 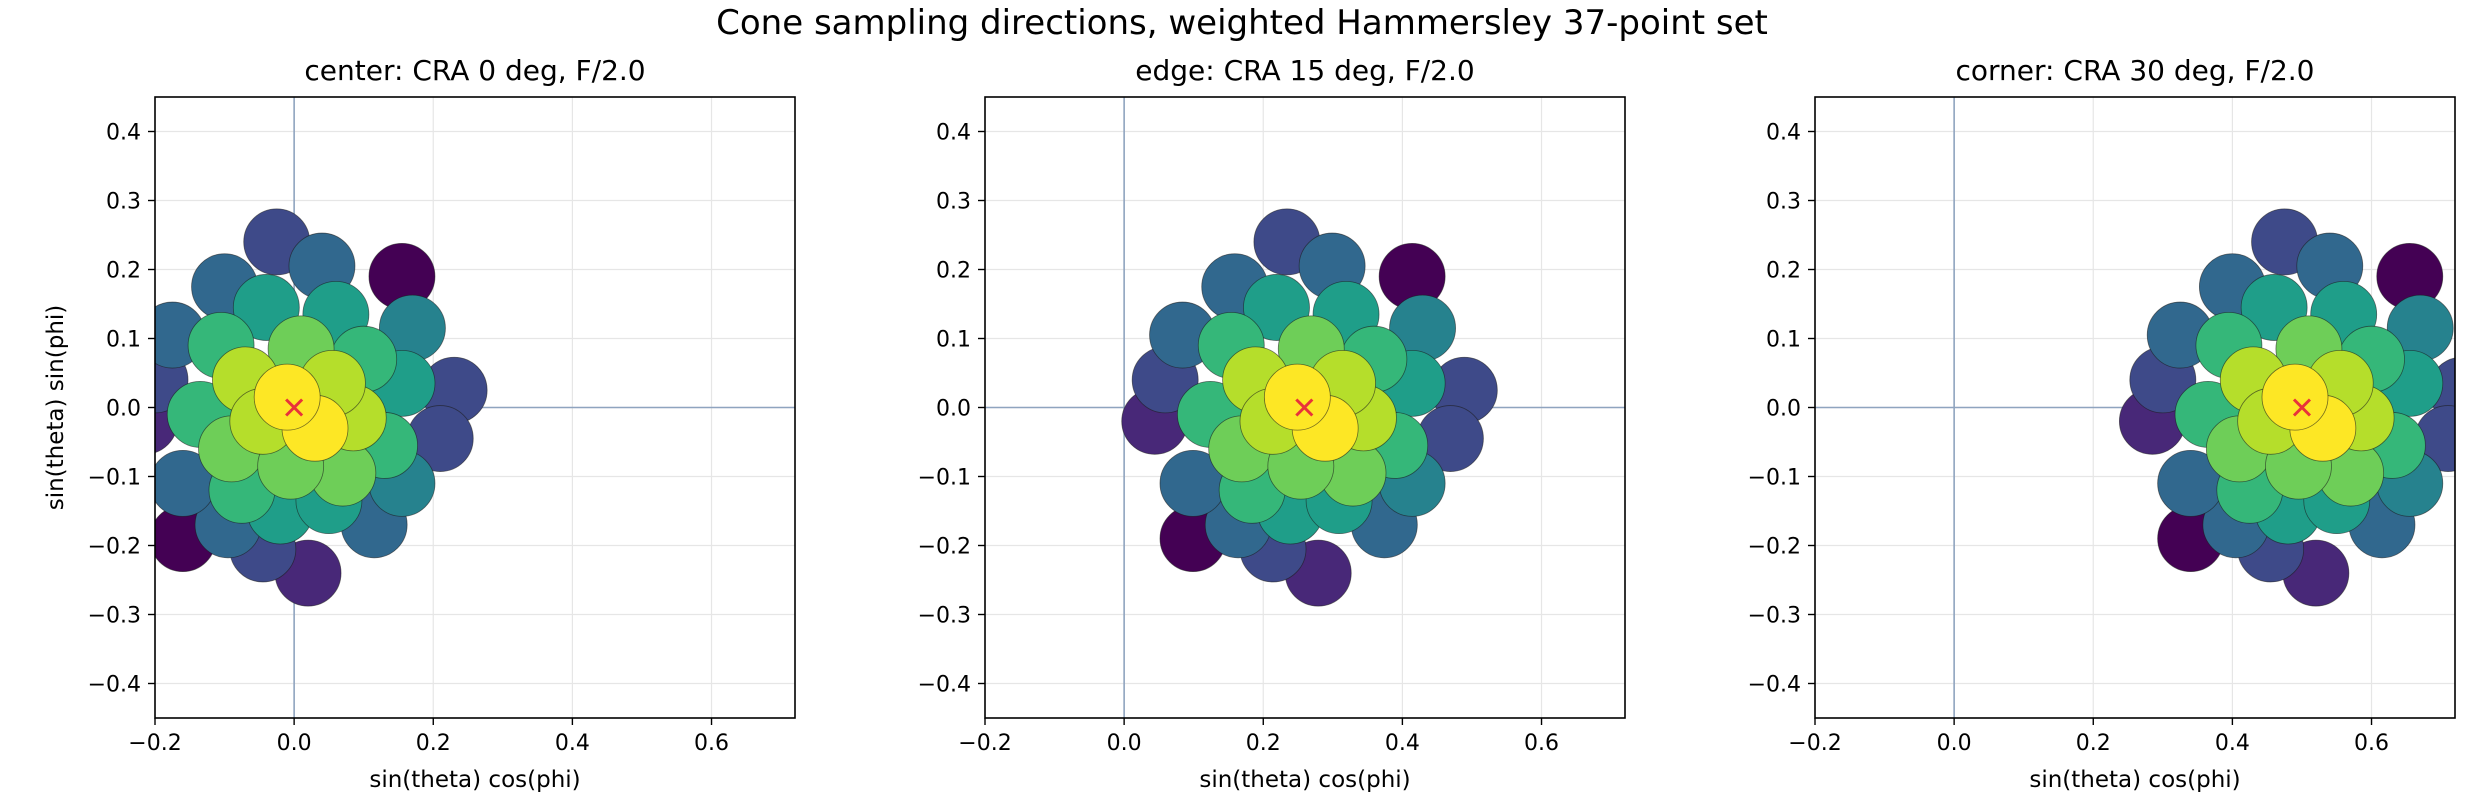 What do you see at coordinates (474, 70) in the screenshot?
I see `subplot-title: center: CRA 0 deg, F/2.0` at bounding box center [474, 70].